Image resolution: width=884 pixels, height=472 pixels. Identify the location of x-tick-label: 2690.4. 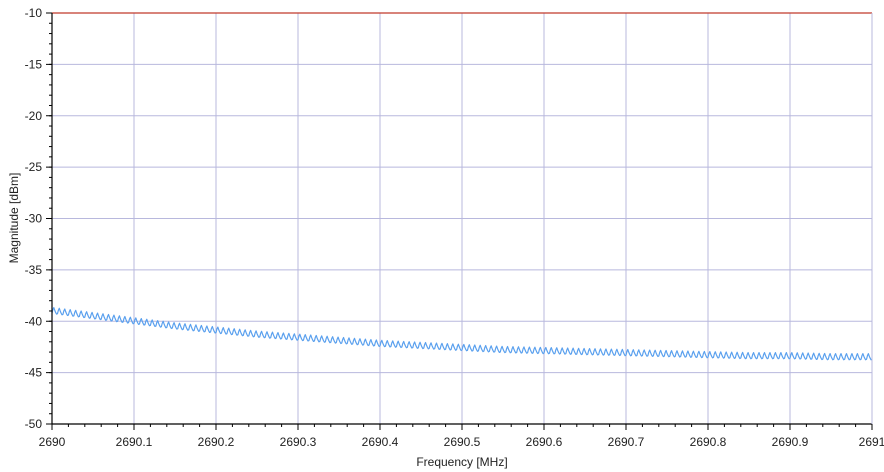
(380, 442).